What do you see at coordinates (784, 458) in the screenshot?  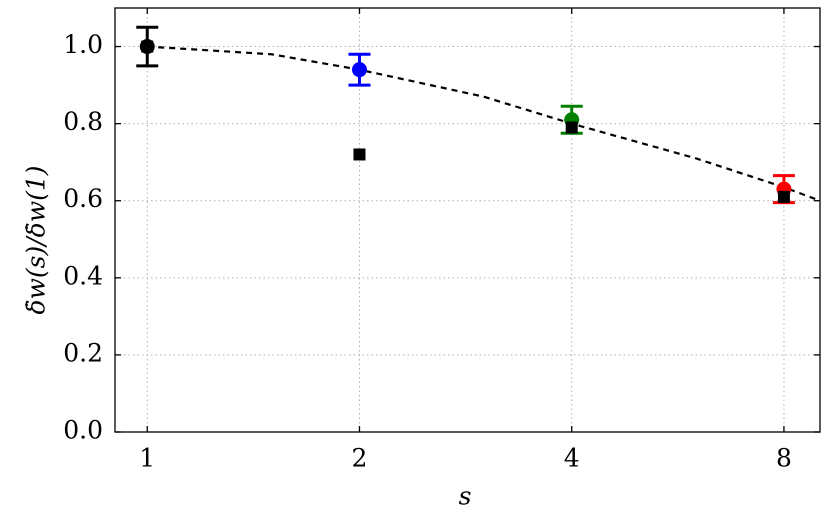 I see `x-tick-label: 8` at bounding box center [784, 458].